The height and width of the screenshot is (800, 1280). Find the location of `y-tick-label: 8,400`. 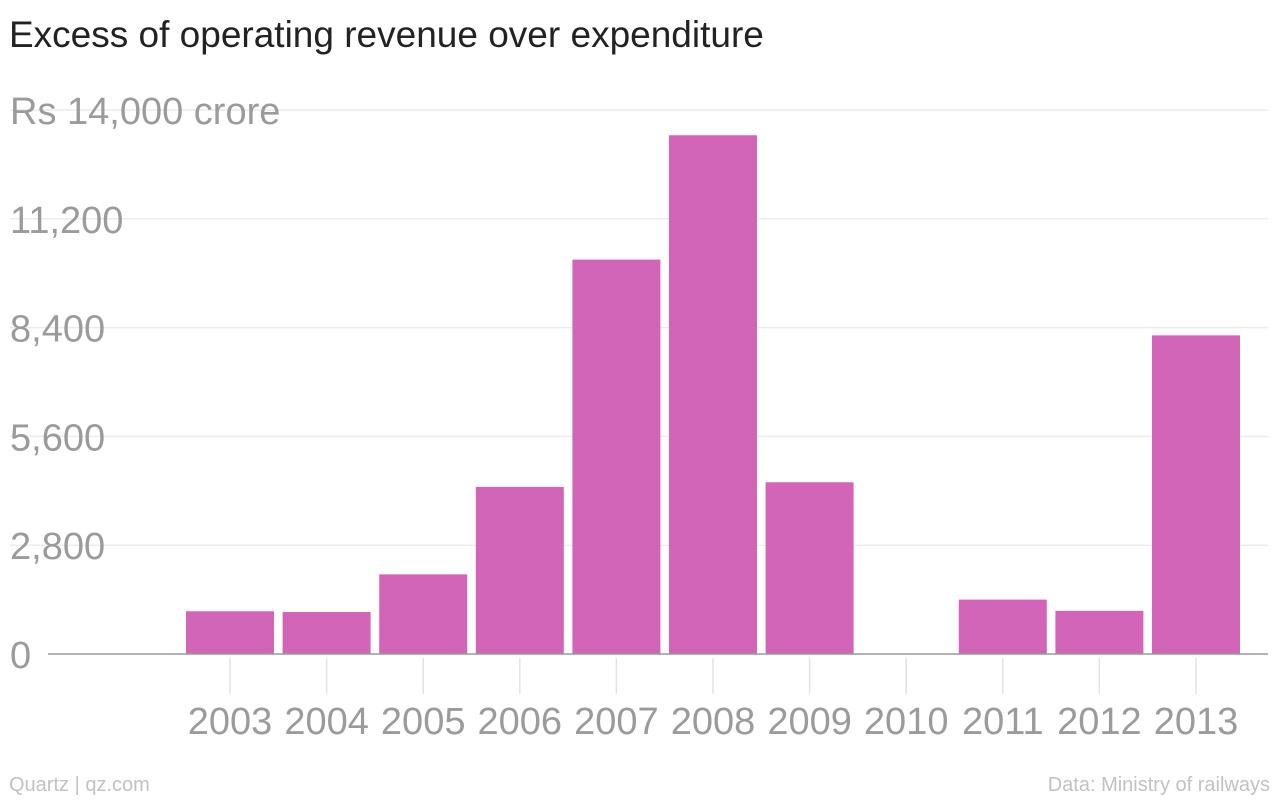

y-tick-label: 8,400 is located at coordinates (57, 330).